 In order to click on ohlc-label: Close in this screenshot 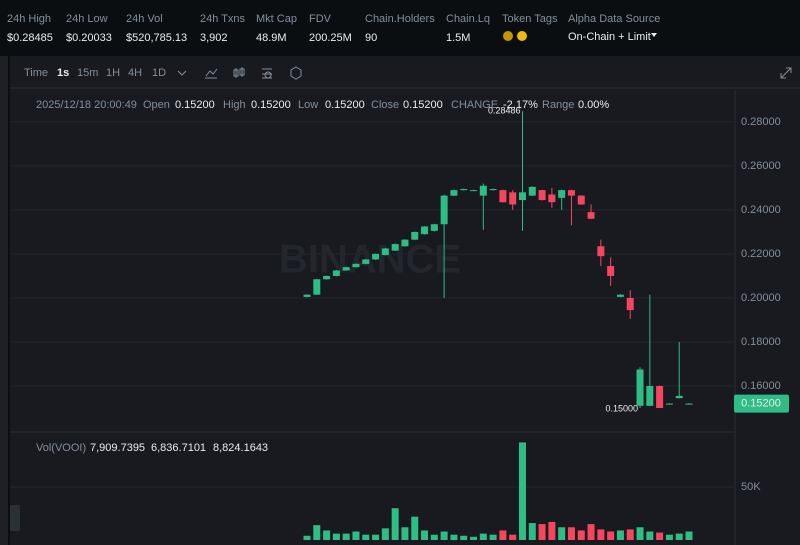, I will do `click(385, 105)`.